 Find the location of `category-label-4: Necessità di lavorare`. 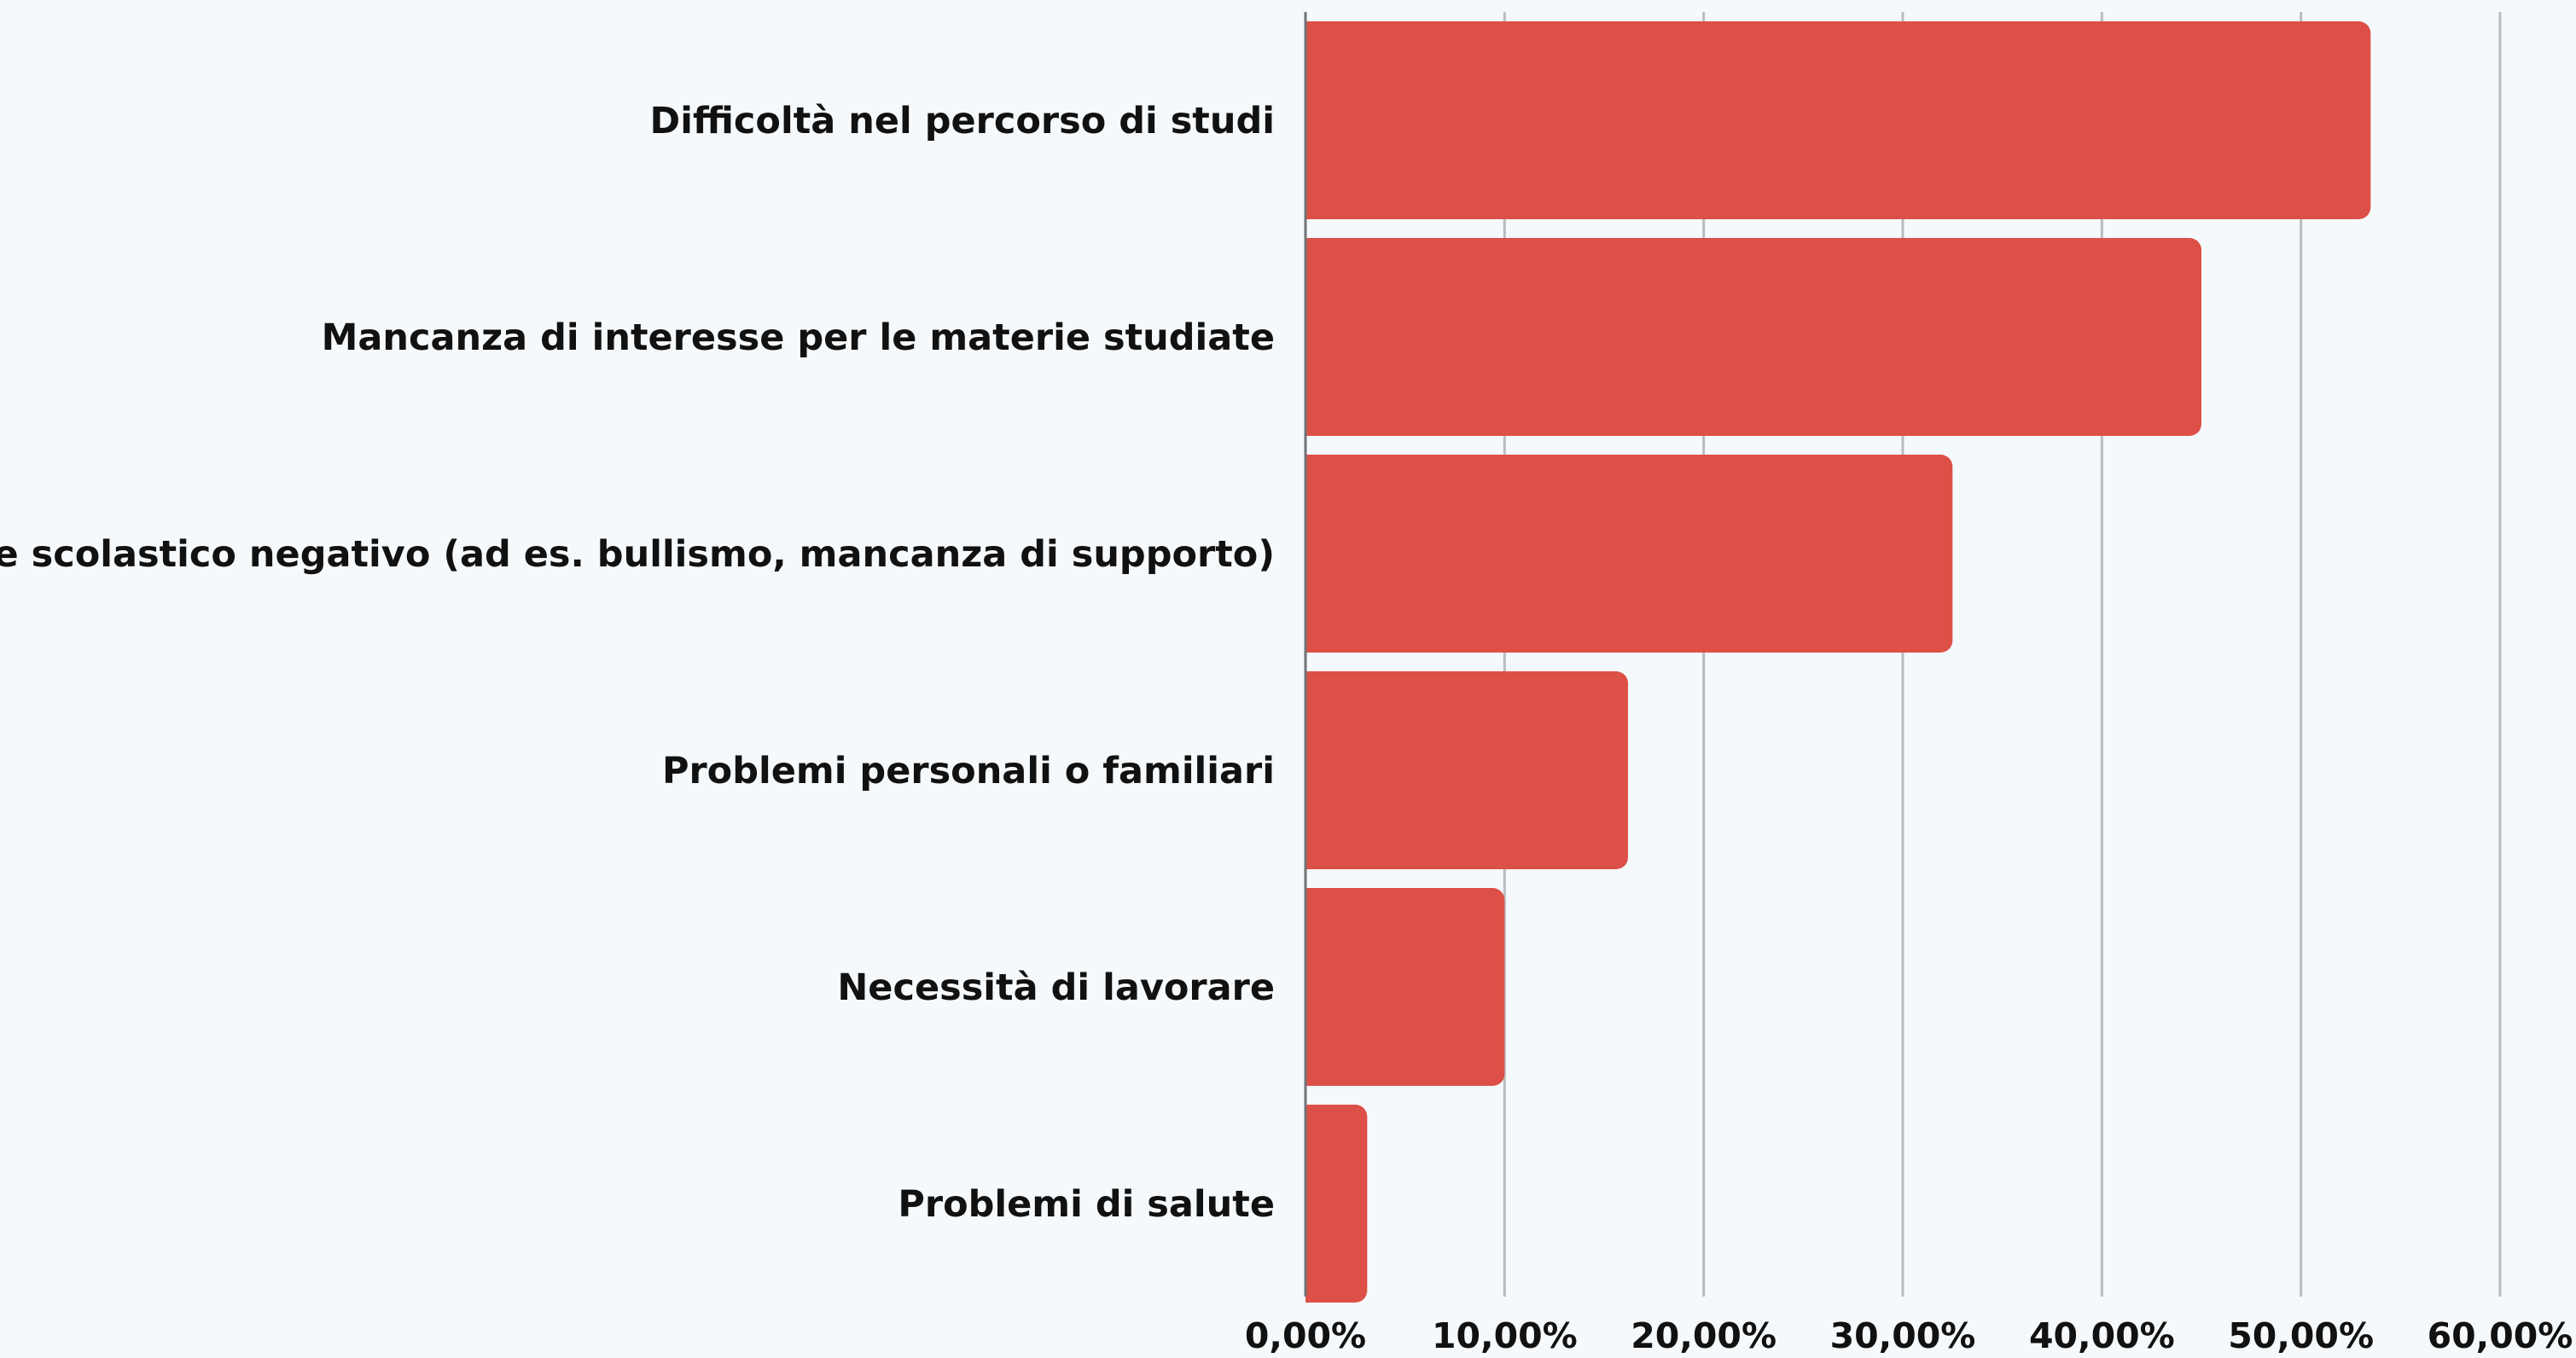

category-label-4: Necessità di lavorare is located at coordinates (1056, 988).